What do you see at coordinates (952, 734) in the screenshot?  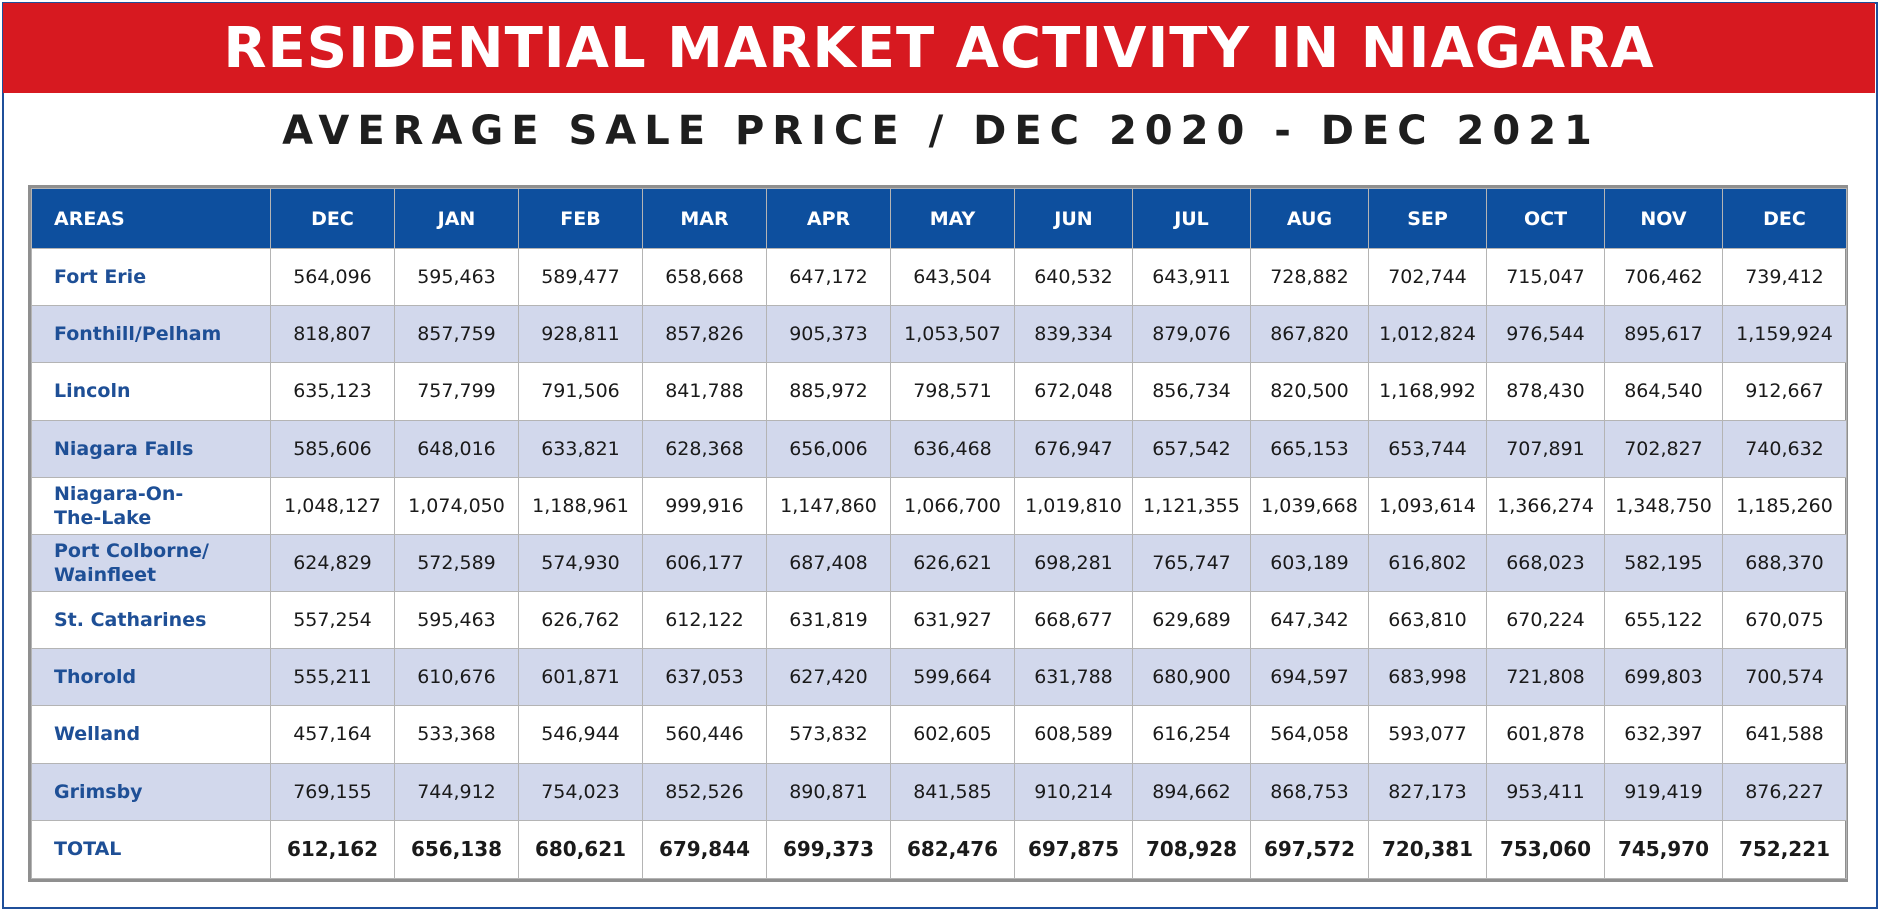 I see `price-cell: 602,605` at bounding box center [952, 734].